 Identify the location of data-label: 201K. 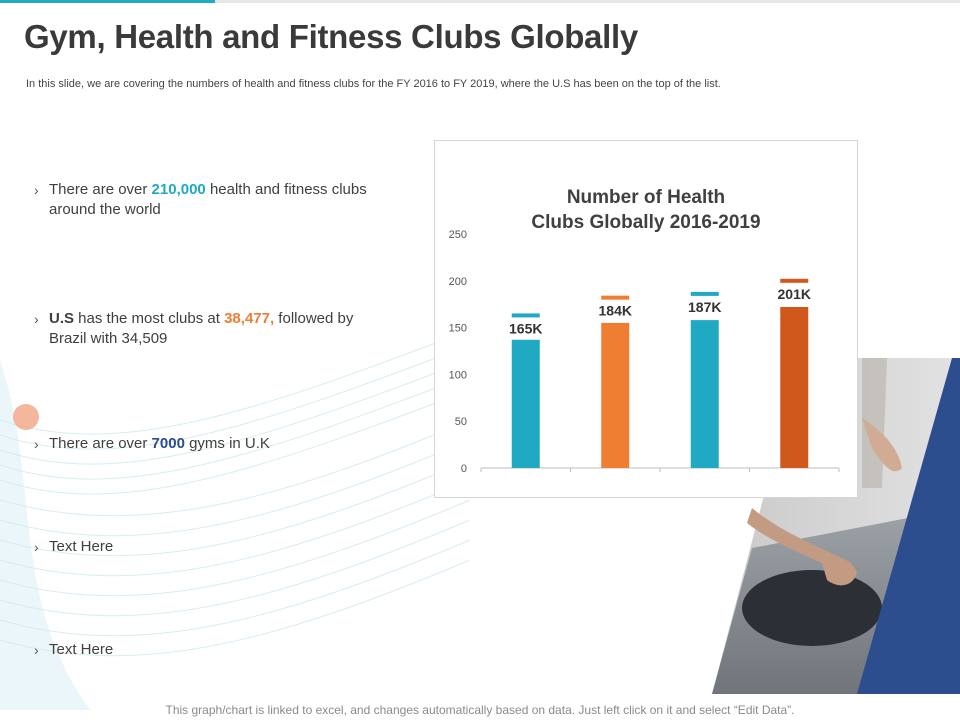
(794, 294).